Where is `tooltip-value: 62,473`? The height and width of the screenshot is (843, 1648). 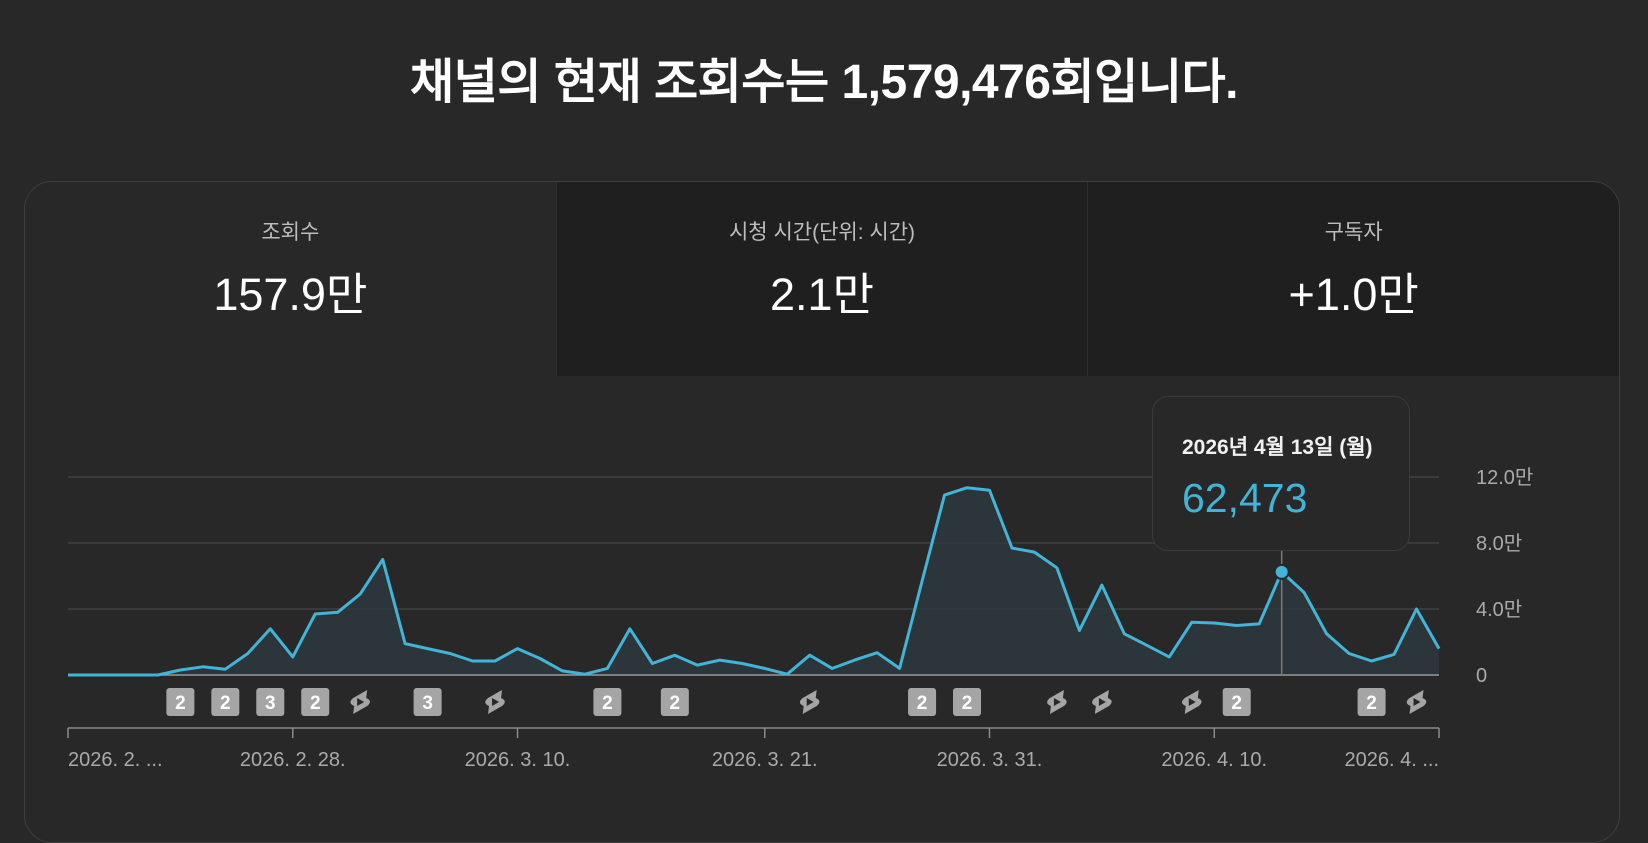 tooltip-value: 62,473 is located at coordinates (1245, 498).